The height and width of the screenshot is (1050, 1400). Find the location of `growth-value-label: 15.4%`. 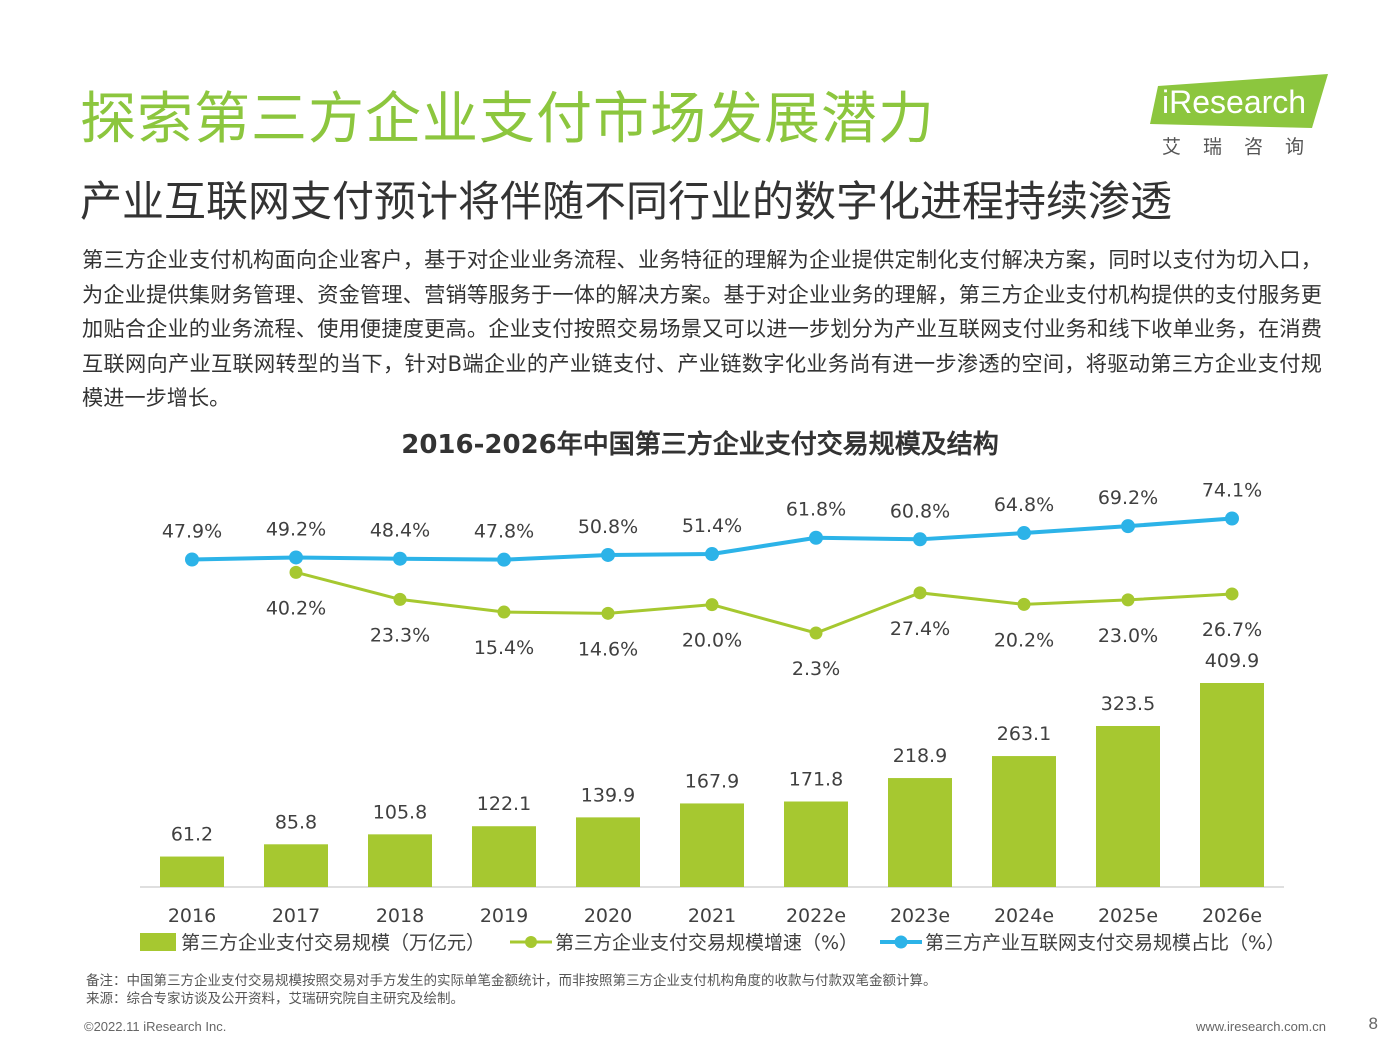

growth-value-label: 15.4% is located at coordinates (504, 648).